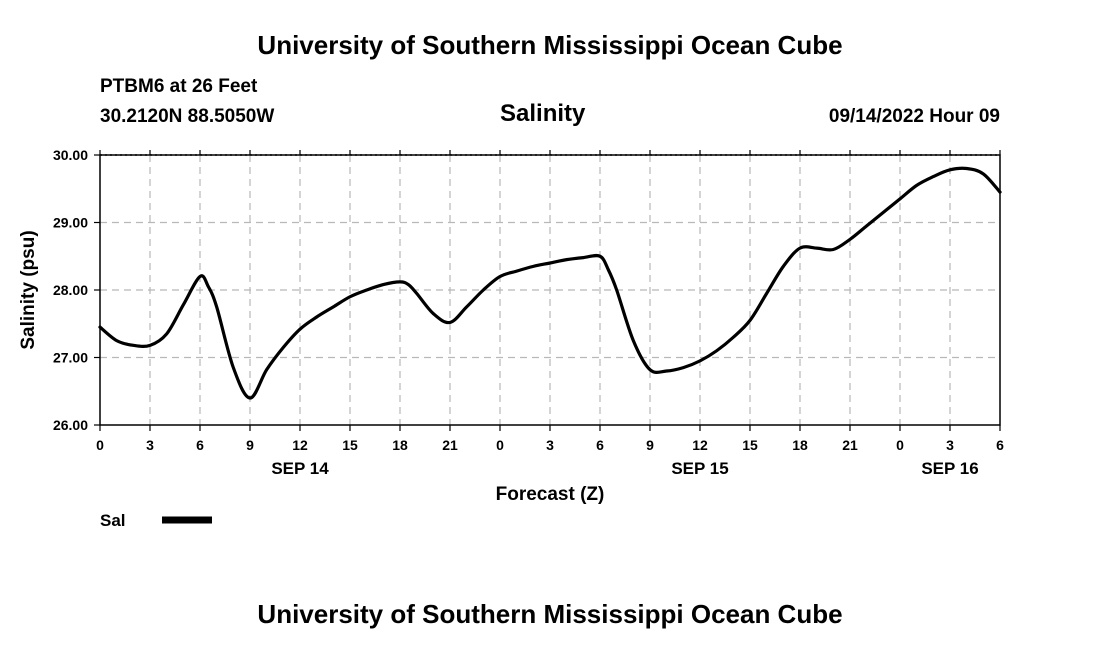 Image resolution: width=1100 pixels, height=650 pixels. I want to click on date-label: SEP 15, so click(699, 468).